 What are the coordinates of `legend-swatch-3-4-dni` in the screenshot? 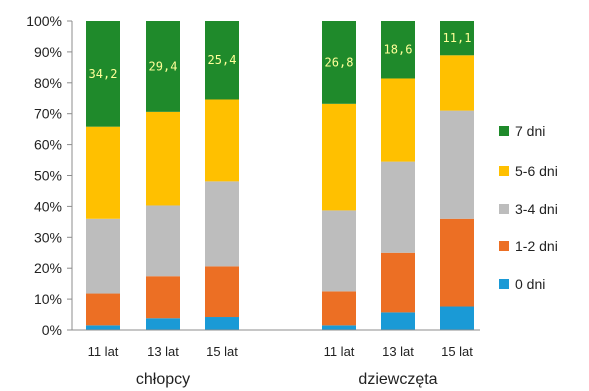 It's located at (504, 209).